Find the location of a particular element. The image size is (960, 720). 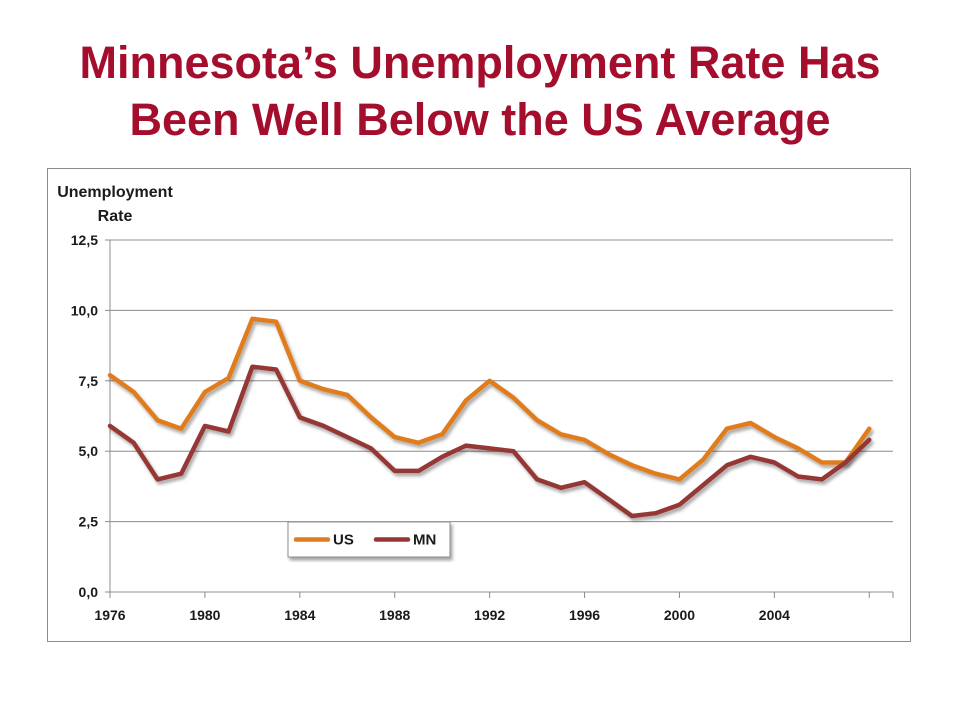

x-tick-label: 1992 is located at coordinates (489, 615).